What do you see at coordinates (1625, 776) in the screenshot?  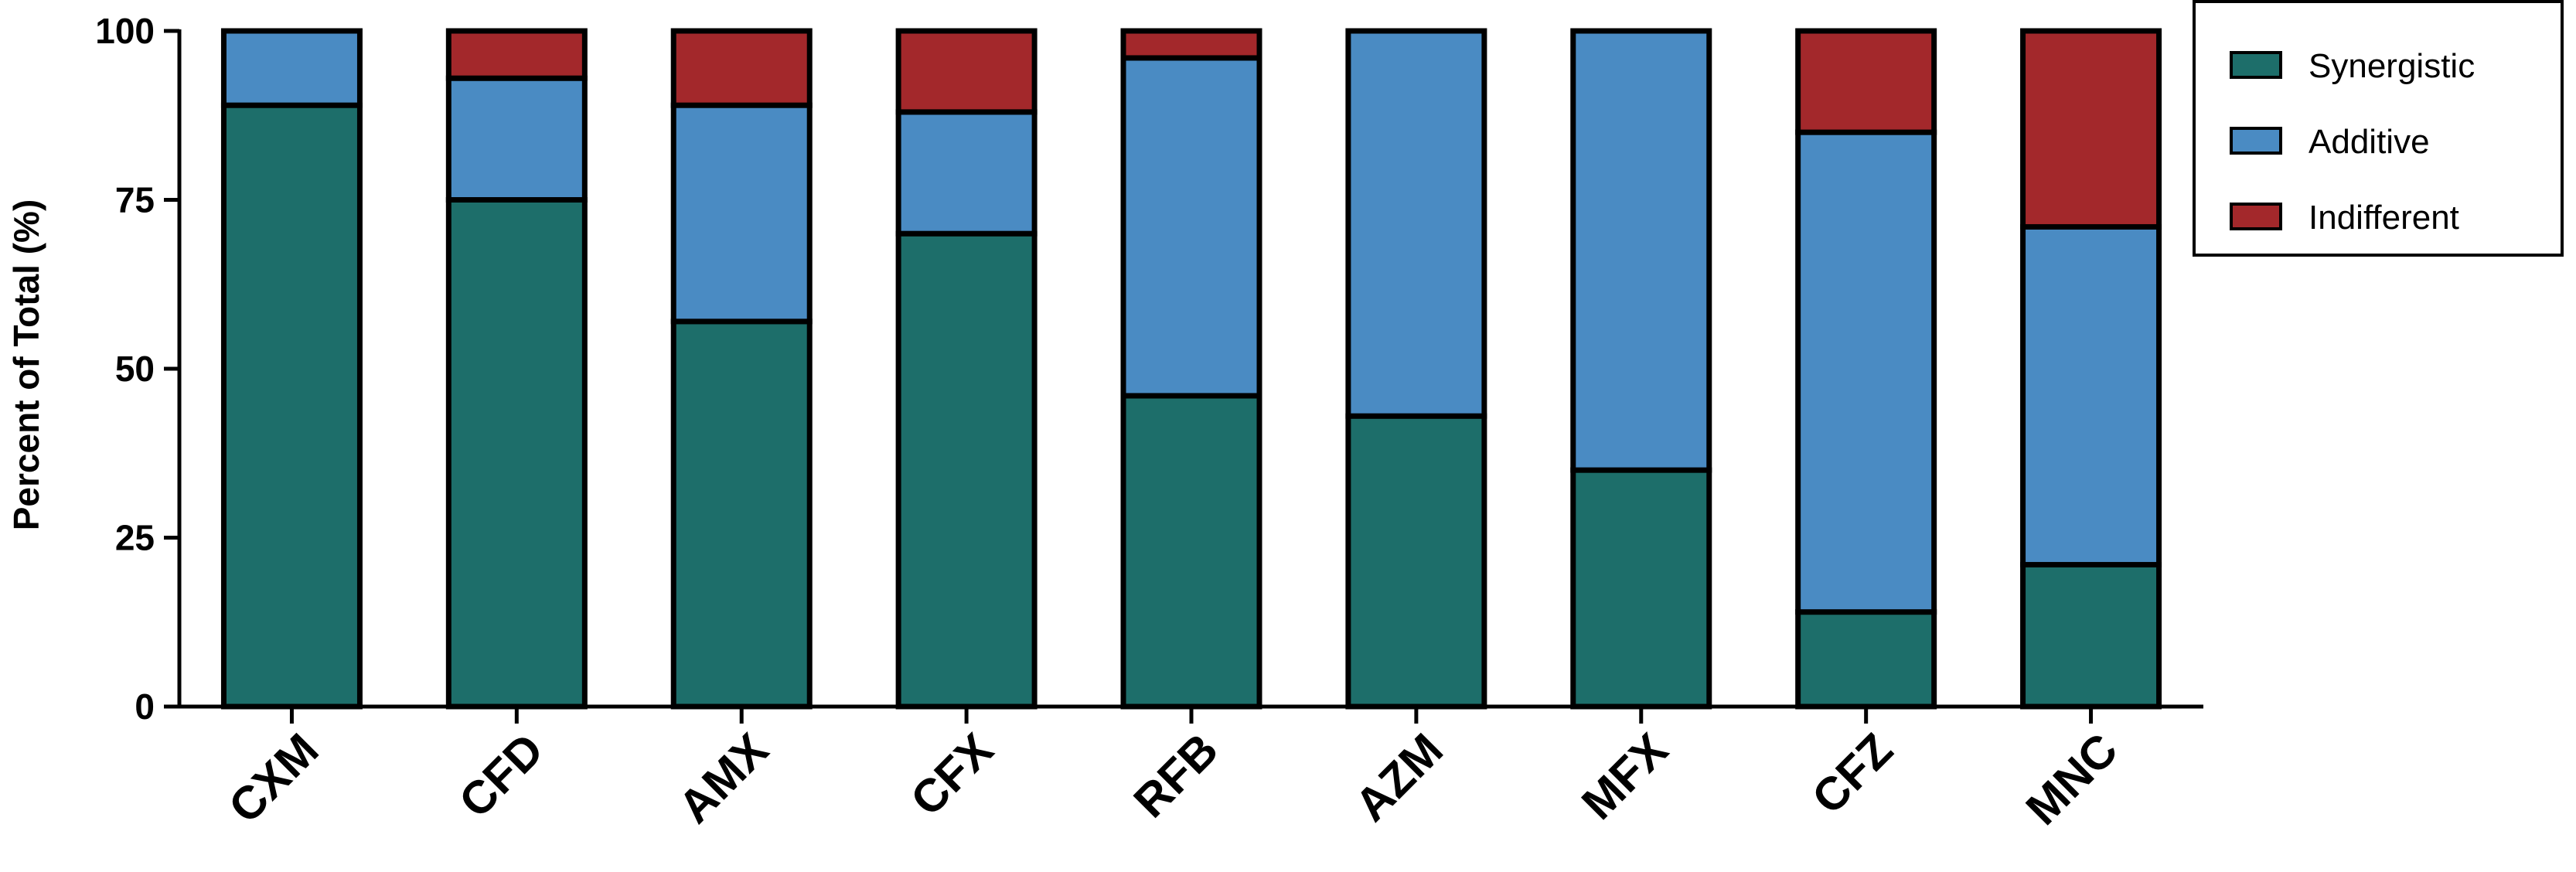 I see `x-tick-label: MFX` at bounding box center [1625, 776].